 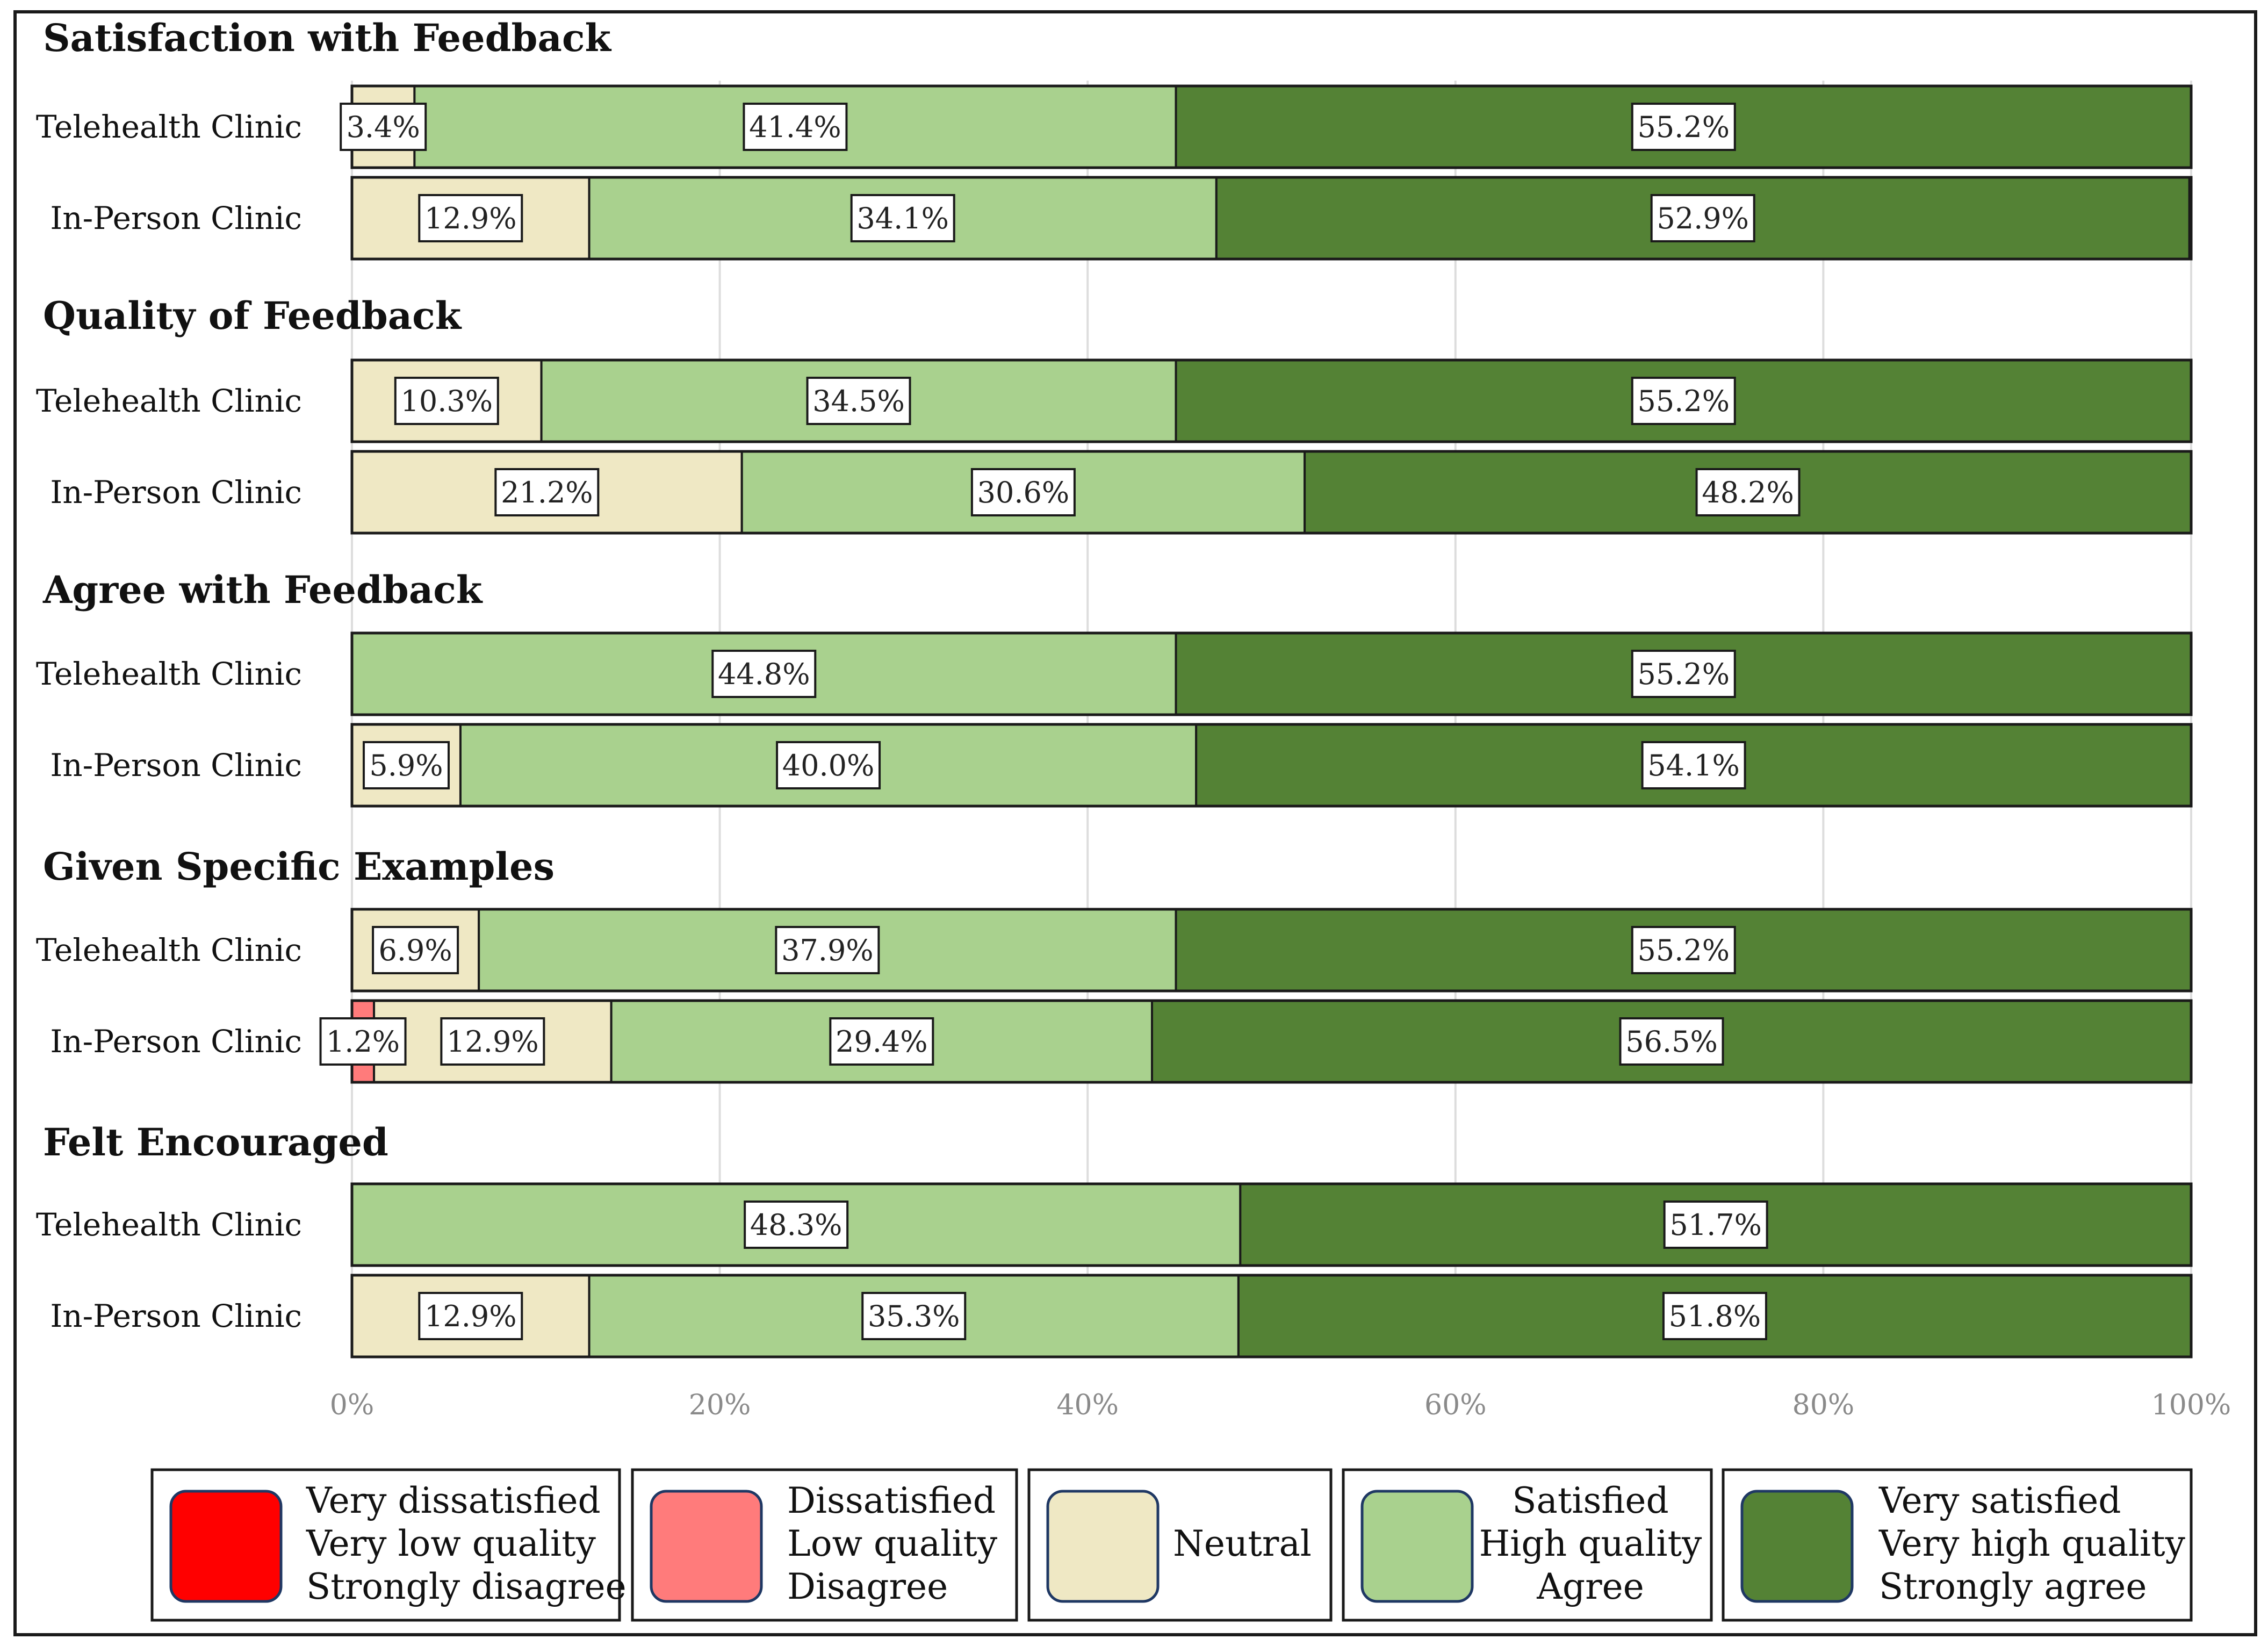 What do you see at coordinates (1590, 1500) in the screenshot?
I see `legend-label: Satisfied` at bounding box center [1590, 1500].